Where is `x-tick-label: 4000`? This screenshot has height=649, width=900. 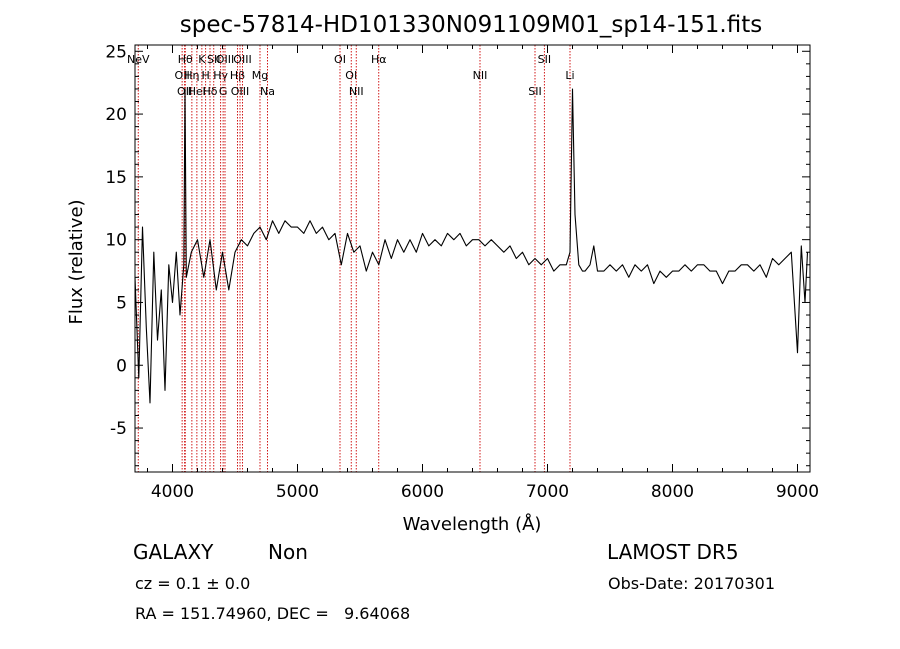
x-tick-label: 4000 is located at coordinates (172, 492).